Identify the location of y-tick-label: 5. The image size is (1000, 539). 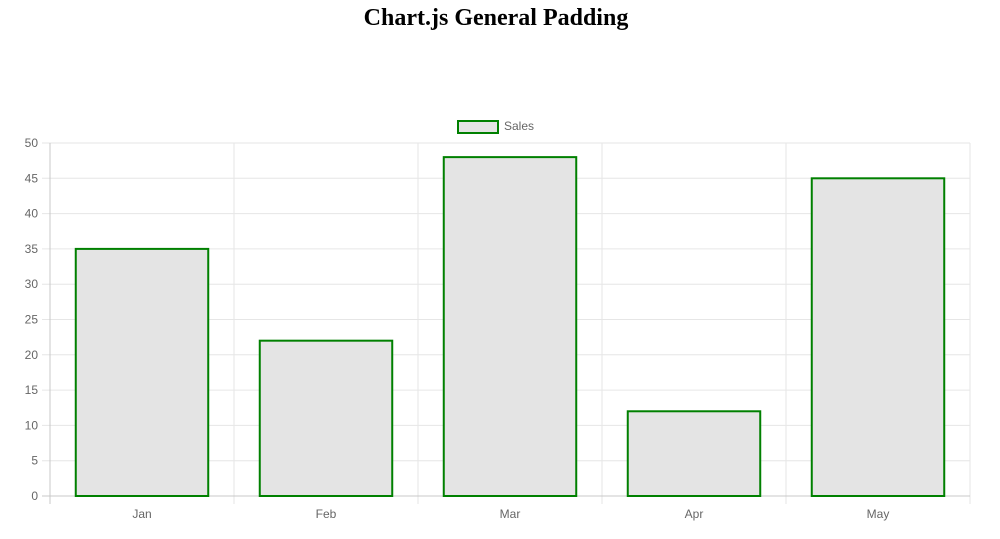
(34, 461).